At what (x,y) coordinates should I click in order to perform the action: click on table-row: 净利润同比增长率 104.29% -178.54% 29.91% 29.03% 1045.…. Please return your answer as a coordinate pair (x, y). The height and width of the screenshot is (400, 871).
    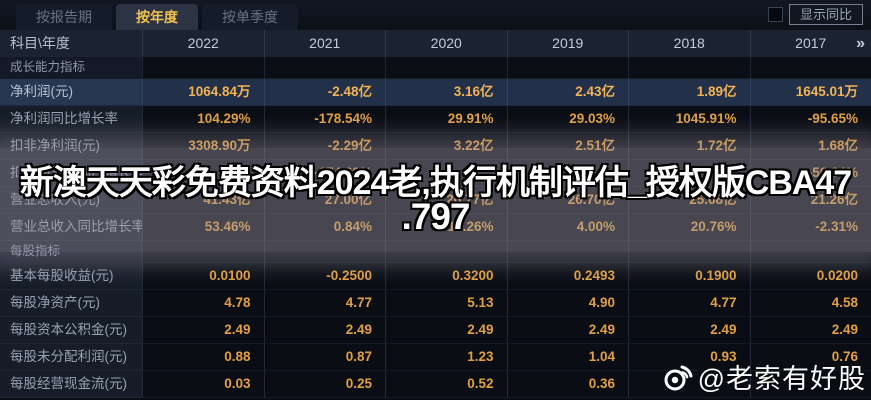
    Looking at the image, I should click on (435, 119).